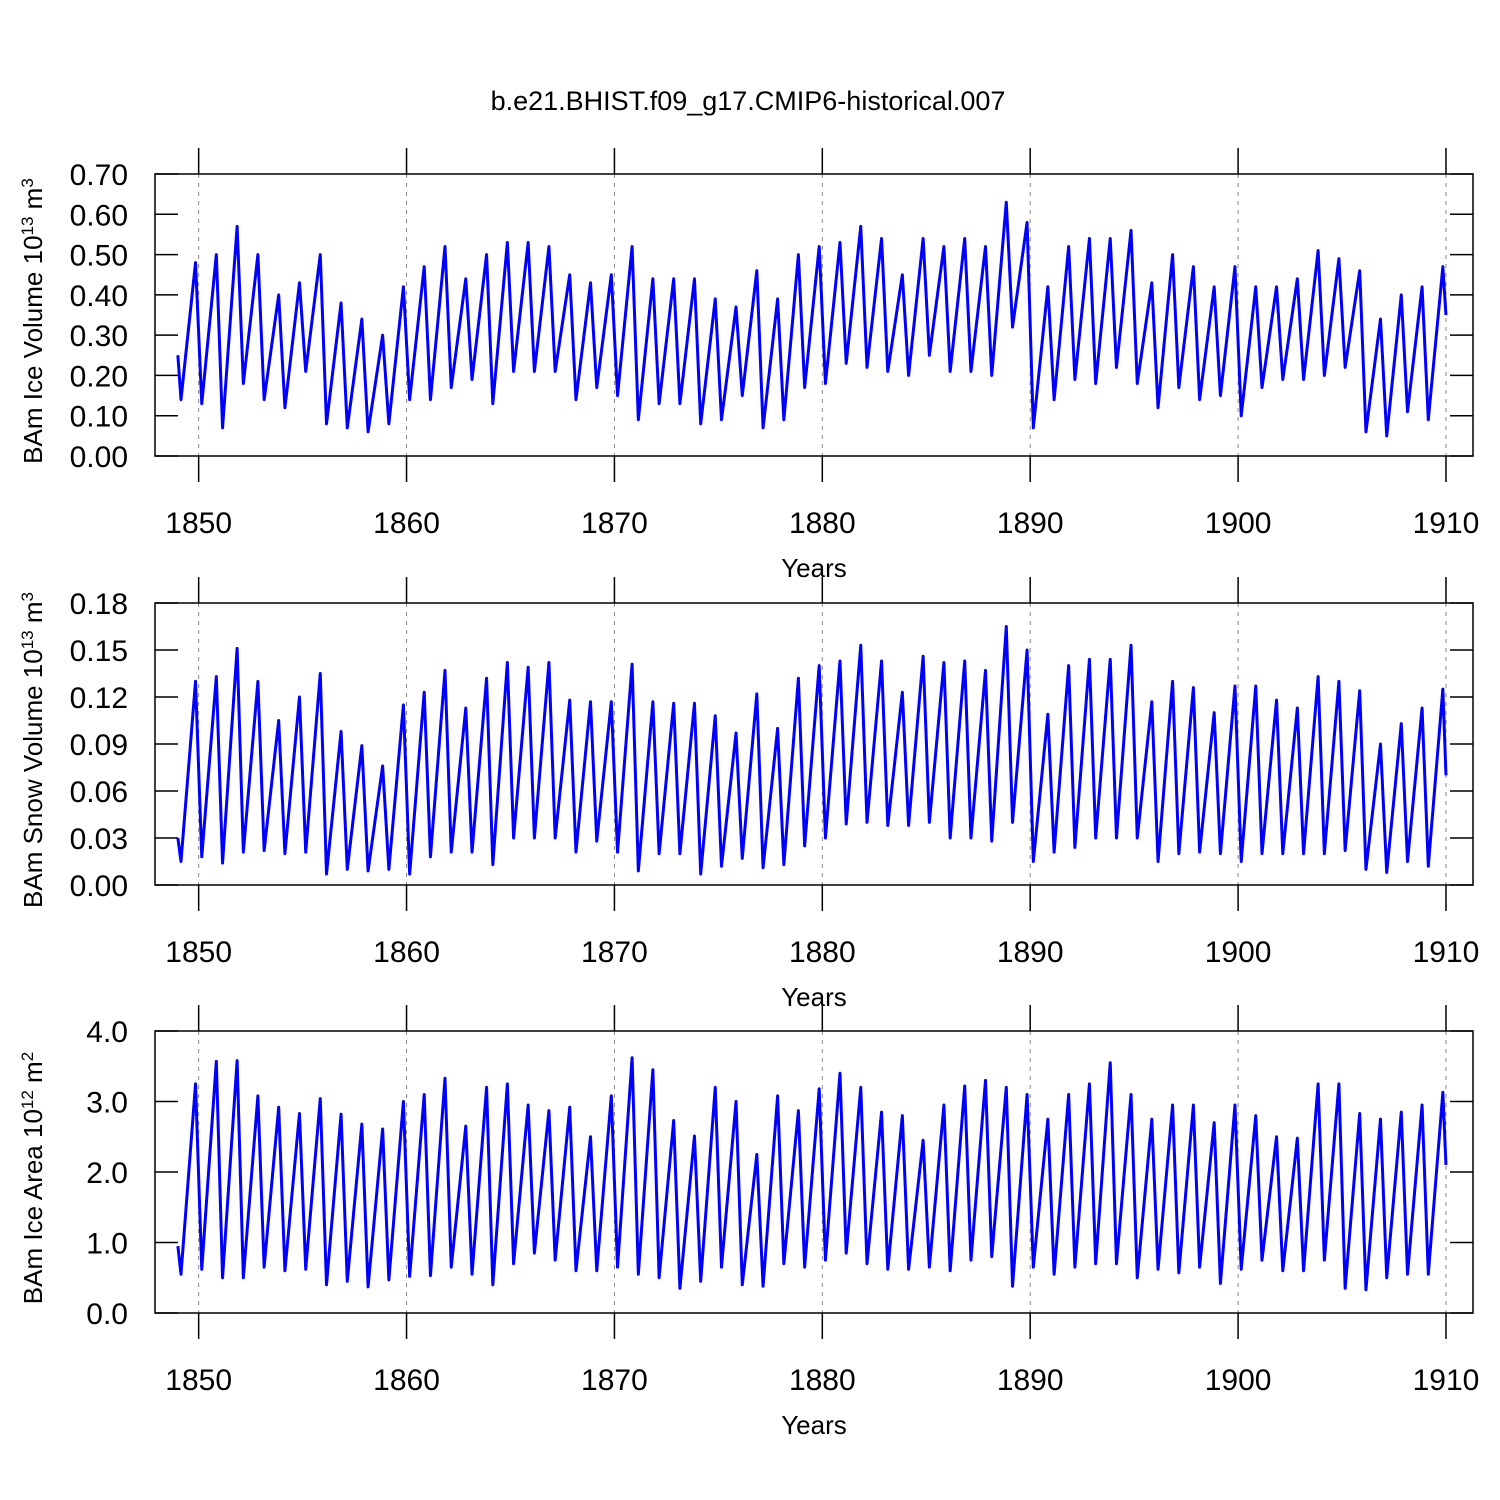  What do you see at coordinates (99, 175) in the screenshot?
I see `y-tick-label: 0.70` at bounding box center [99, 175].